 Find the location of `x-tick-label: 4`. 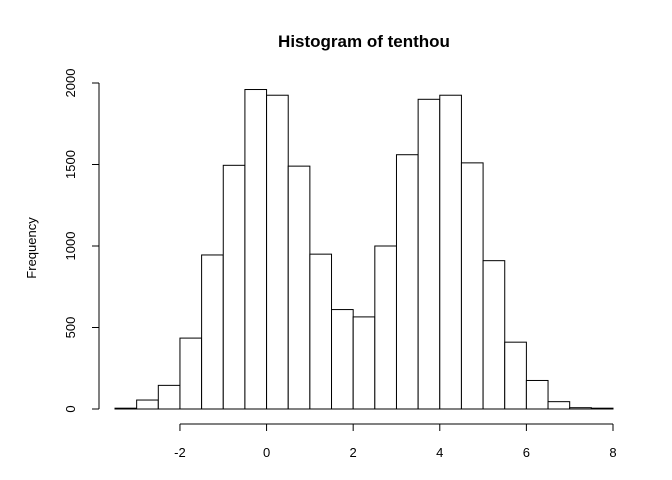

x-tick-label: 4 is located at coordinates (439, 452).